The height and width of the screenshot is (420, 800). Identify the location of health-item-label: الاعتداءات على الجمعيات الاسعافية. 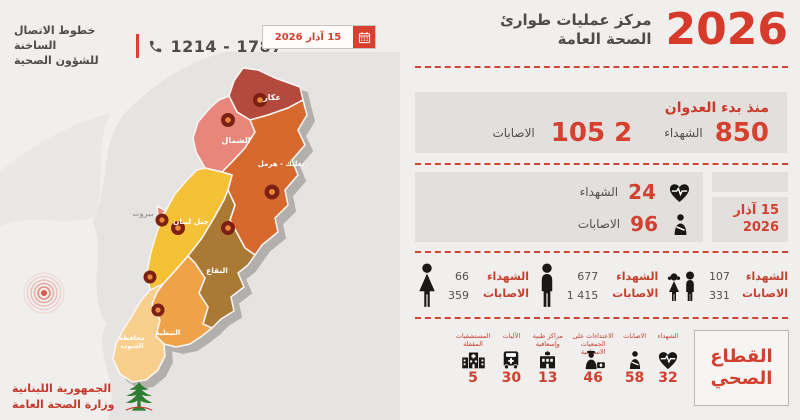
(593, 343).